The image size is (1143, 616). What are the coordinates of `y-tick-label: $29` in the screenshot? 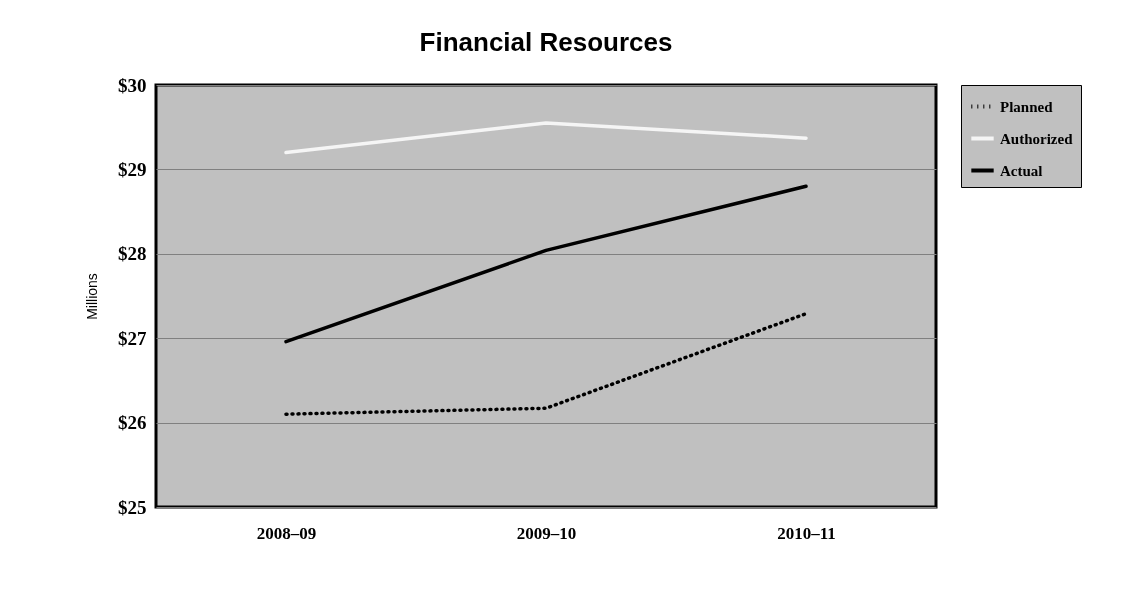 It's located at (132, 169).